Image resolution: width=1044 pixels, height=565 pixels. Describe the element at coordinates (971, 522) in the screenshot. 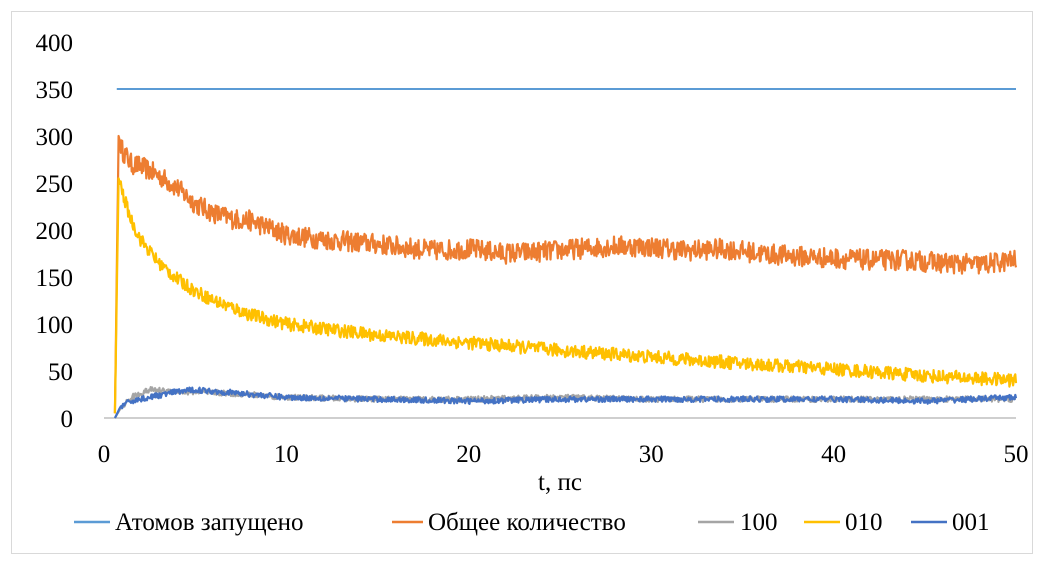

I see `legend-label: 001` at that location.